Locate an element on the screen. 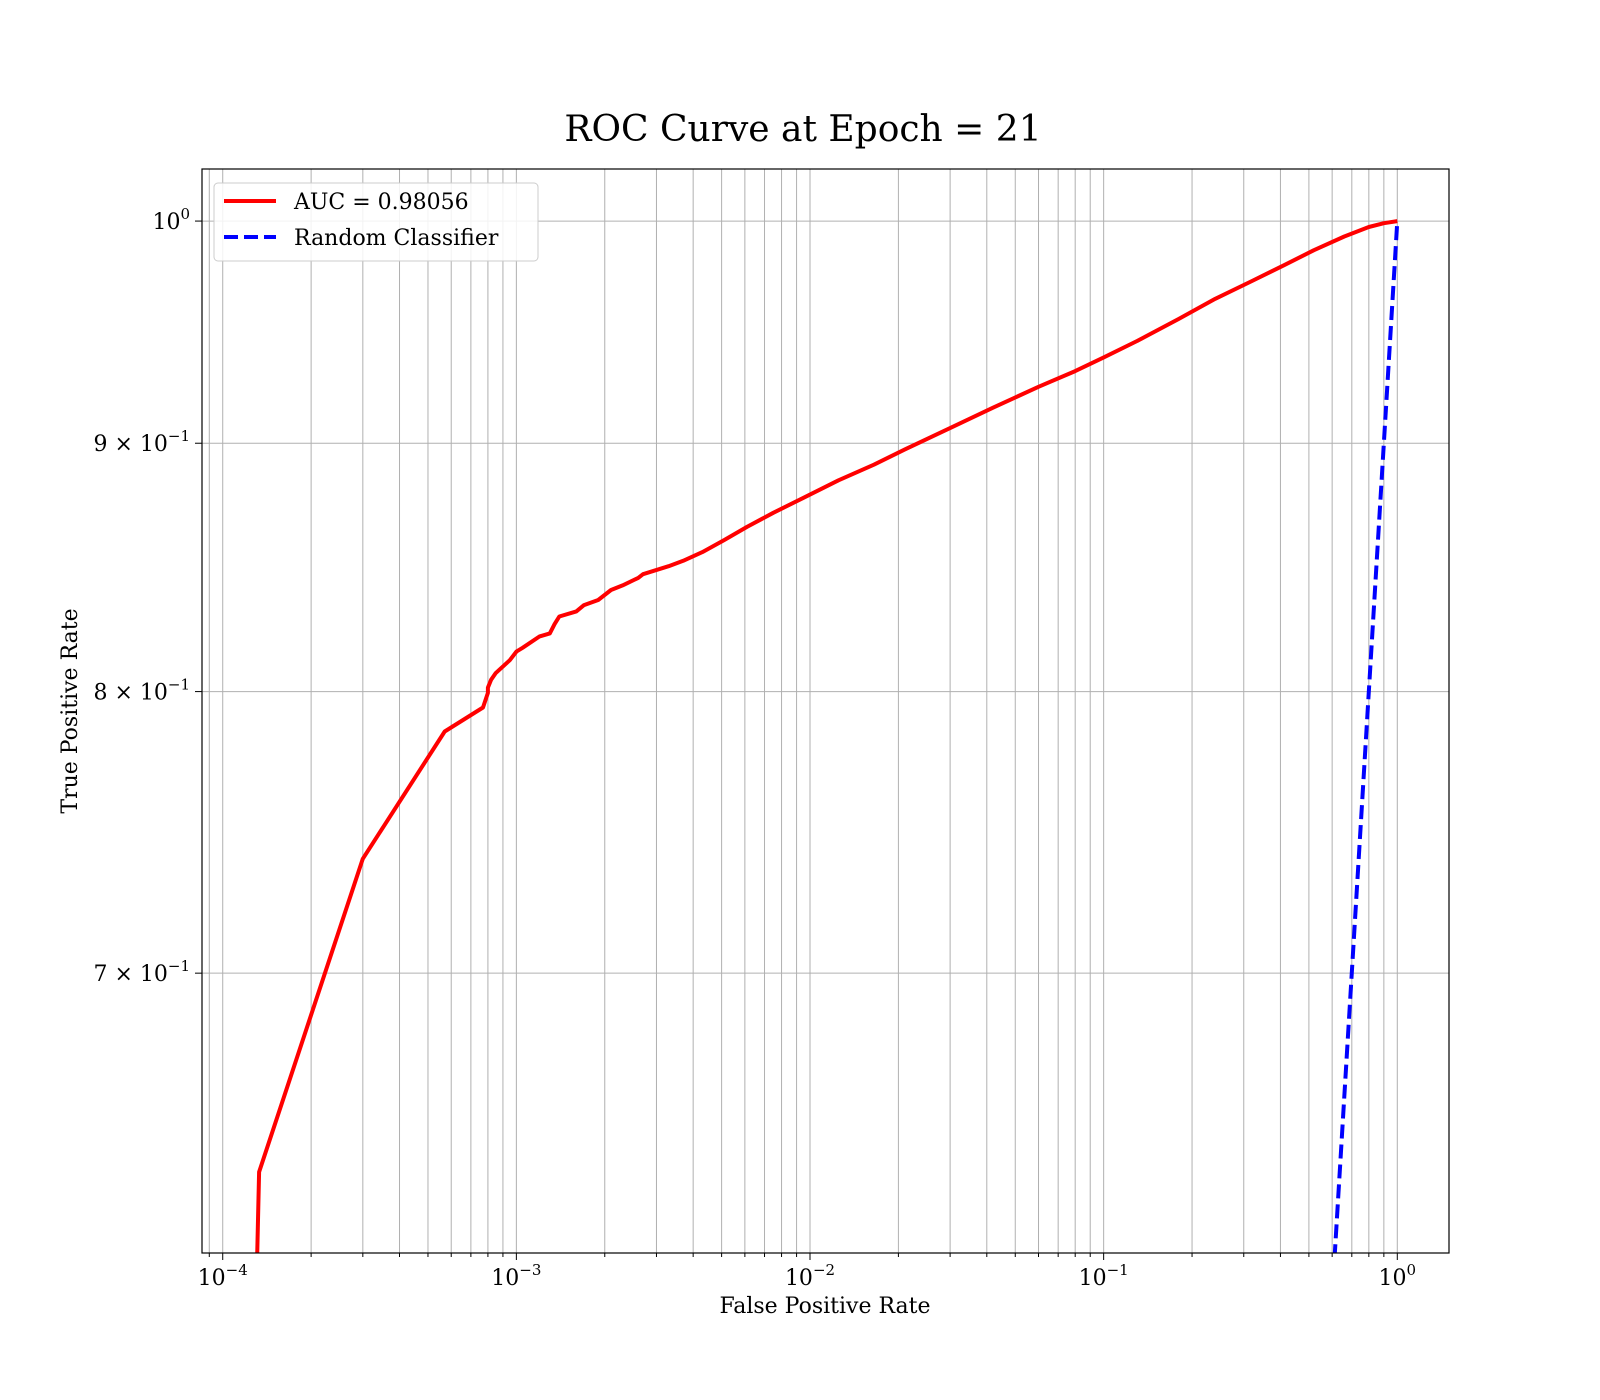  y-tick-label: 7 × 10⁻¹ is located at coordinates (141, 972).